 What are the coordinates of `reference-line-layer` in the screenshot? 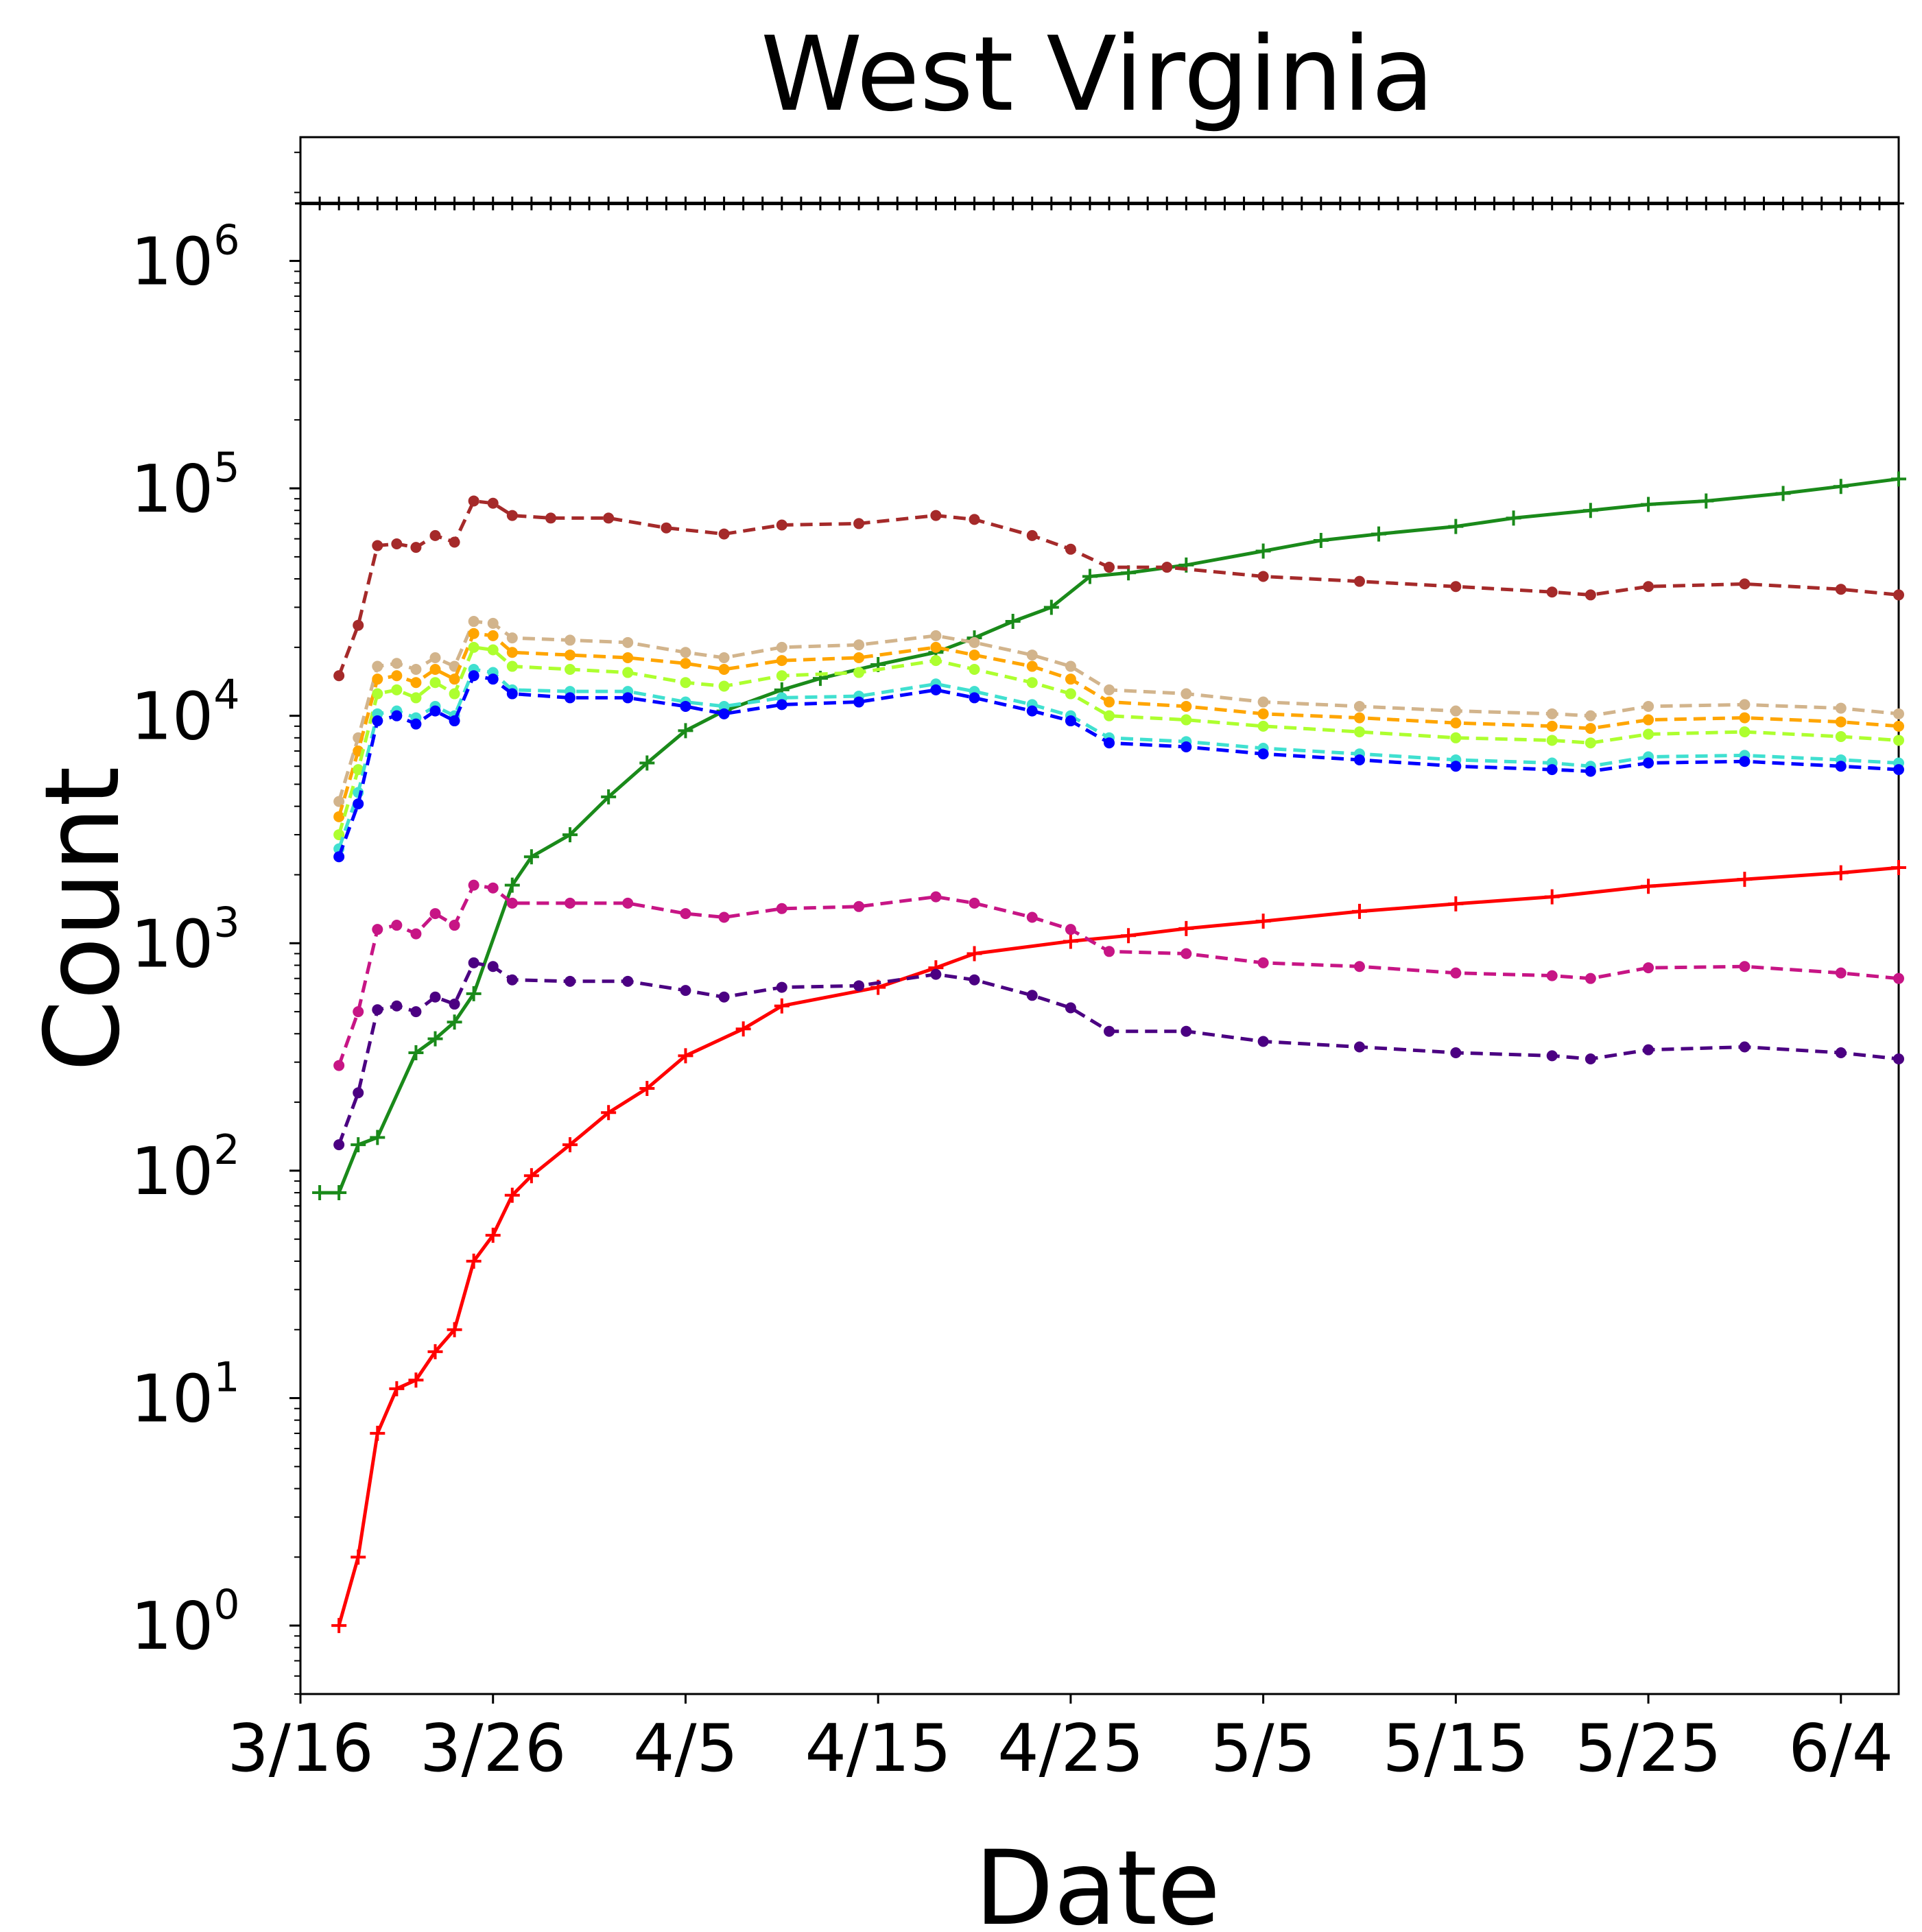 It's located at (1099, 203).